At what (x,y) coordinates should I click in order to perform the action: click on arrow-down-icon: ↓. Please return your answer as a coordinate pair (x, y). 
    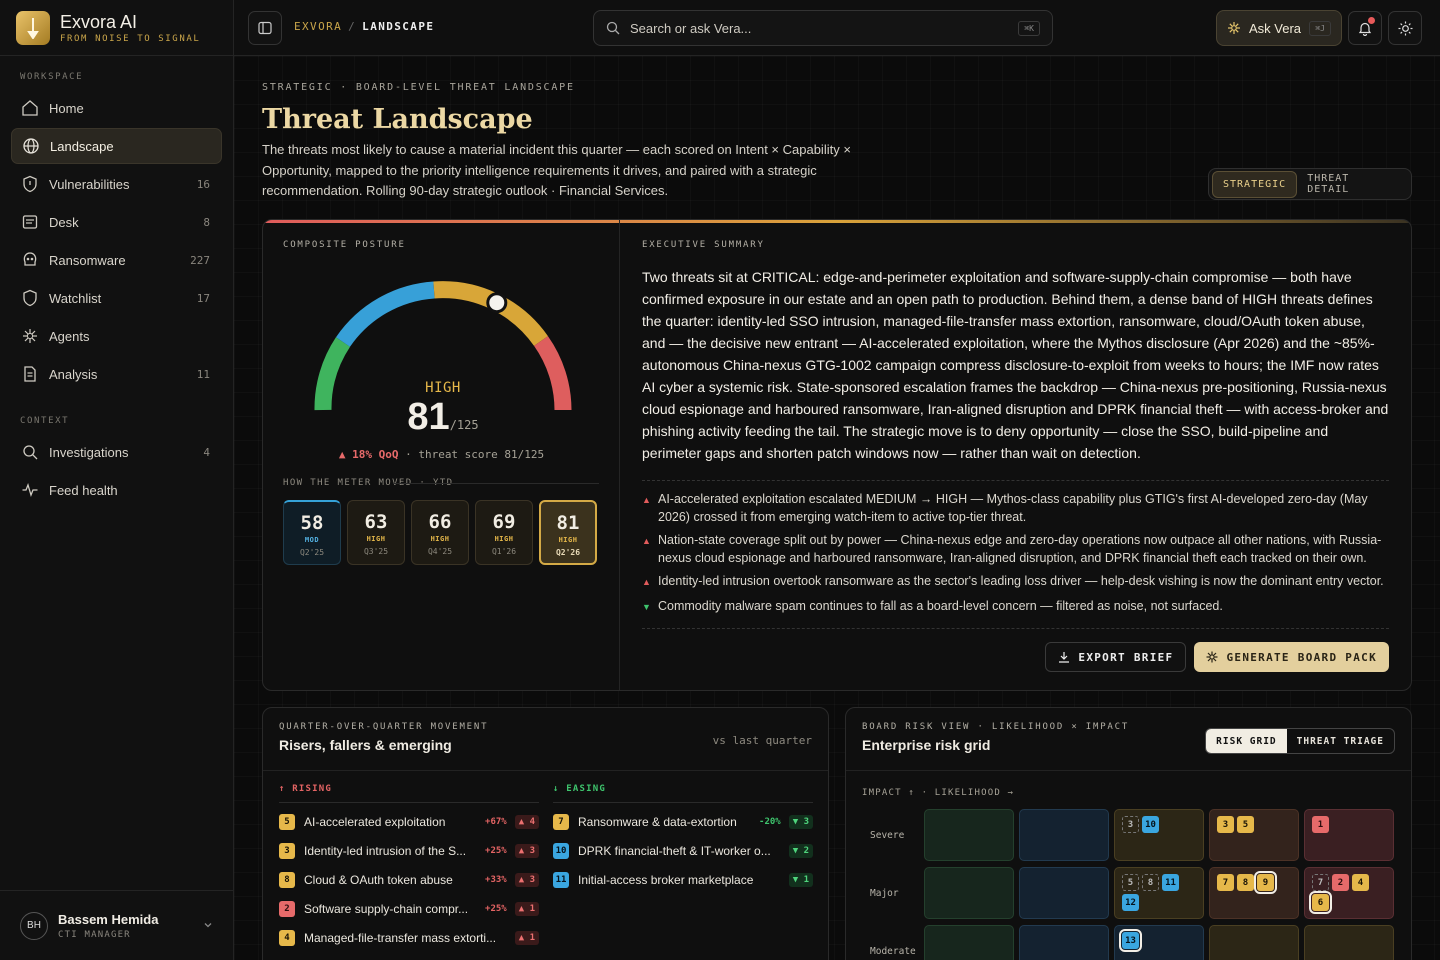
    Looking at the image, I should click on (560, 789).